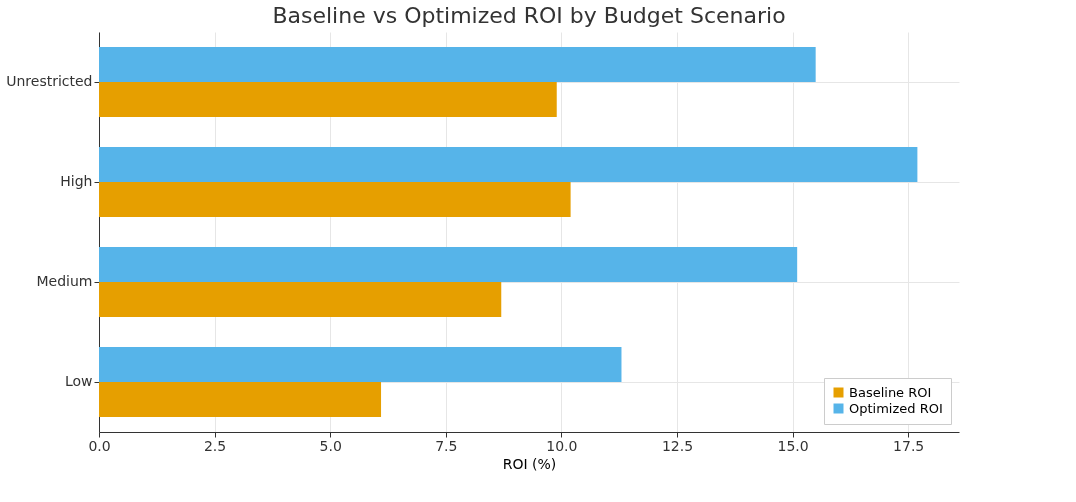  Describe the element at coordinates (78, 381) in the screenshot. I see `y-tick-label: Low` at that location.